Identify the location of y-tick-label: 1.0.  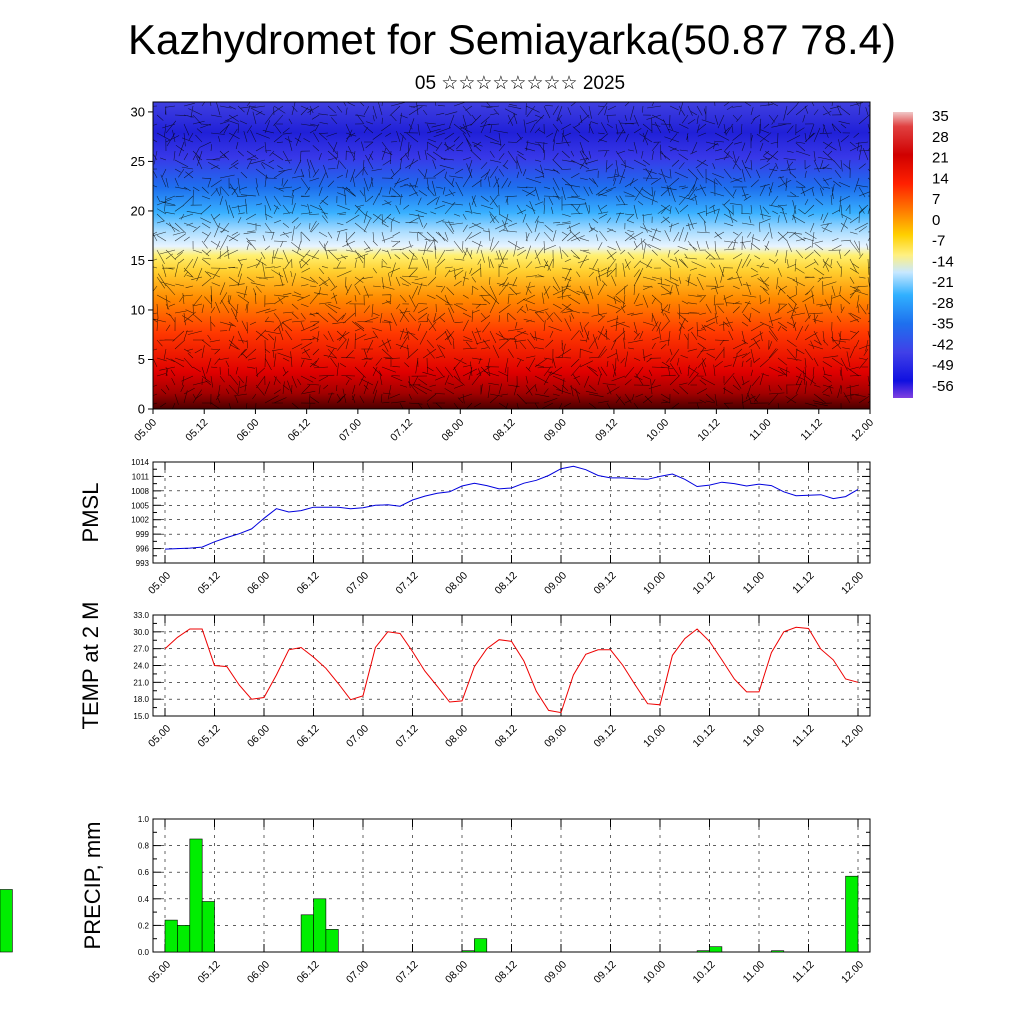
(144, 819).